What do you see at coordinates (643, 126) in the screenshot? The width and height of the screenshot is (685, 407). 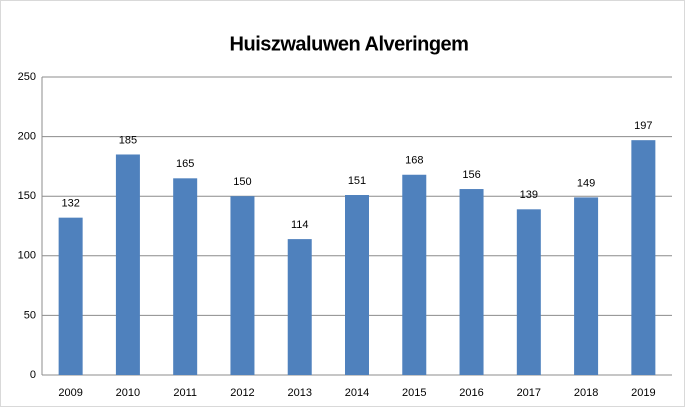 I see `data-label: 197` at bounding box center [643, 126].